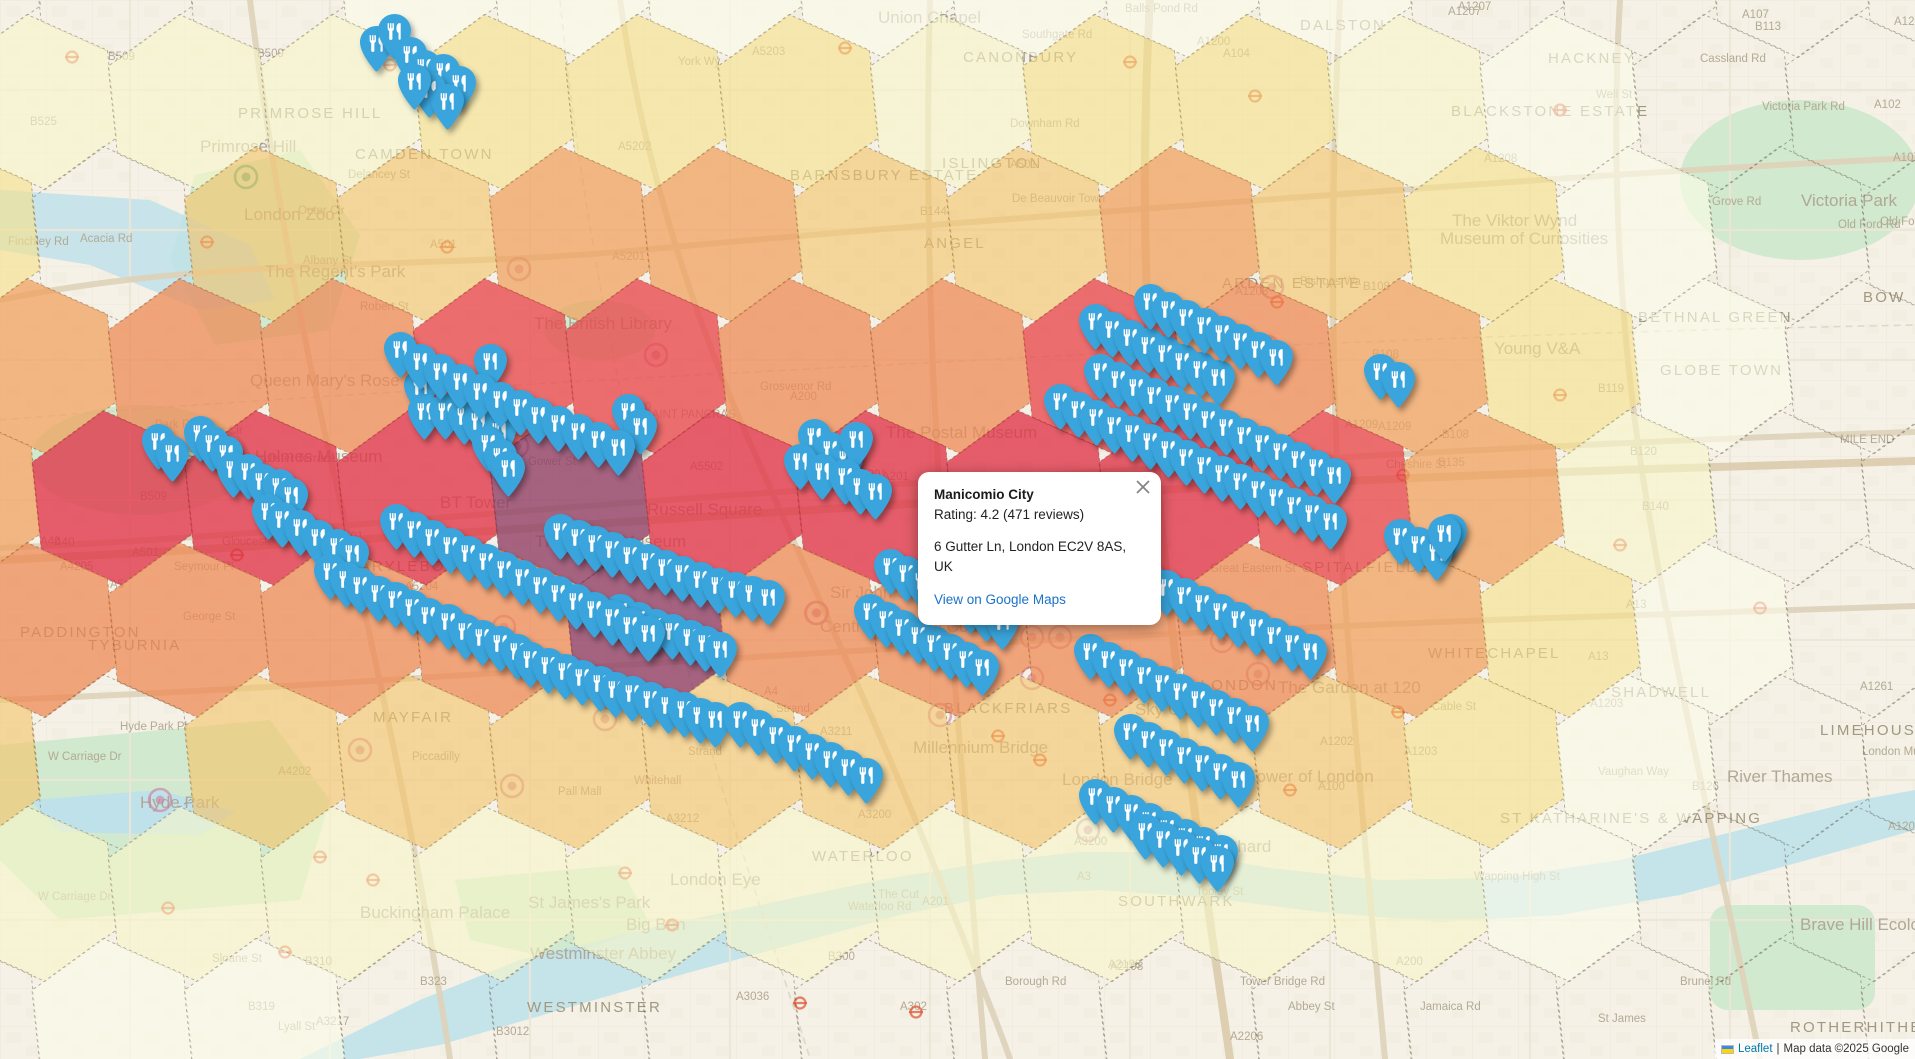 This screenshot has height=1059, width=1915. What do you see at coordinates (1143, 487) in the screenshot?
I see `close-icon` at bounding box center [1143, 487].